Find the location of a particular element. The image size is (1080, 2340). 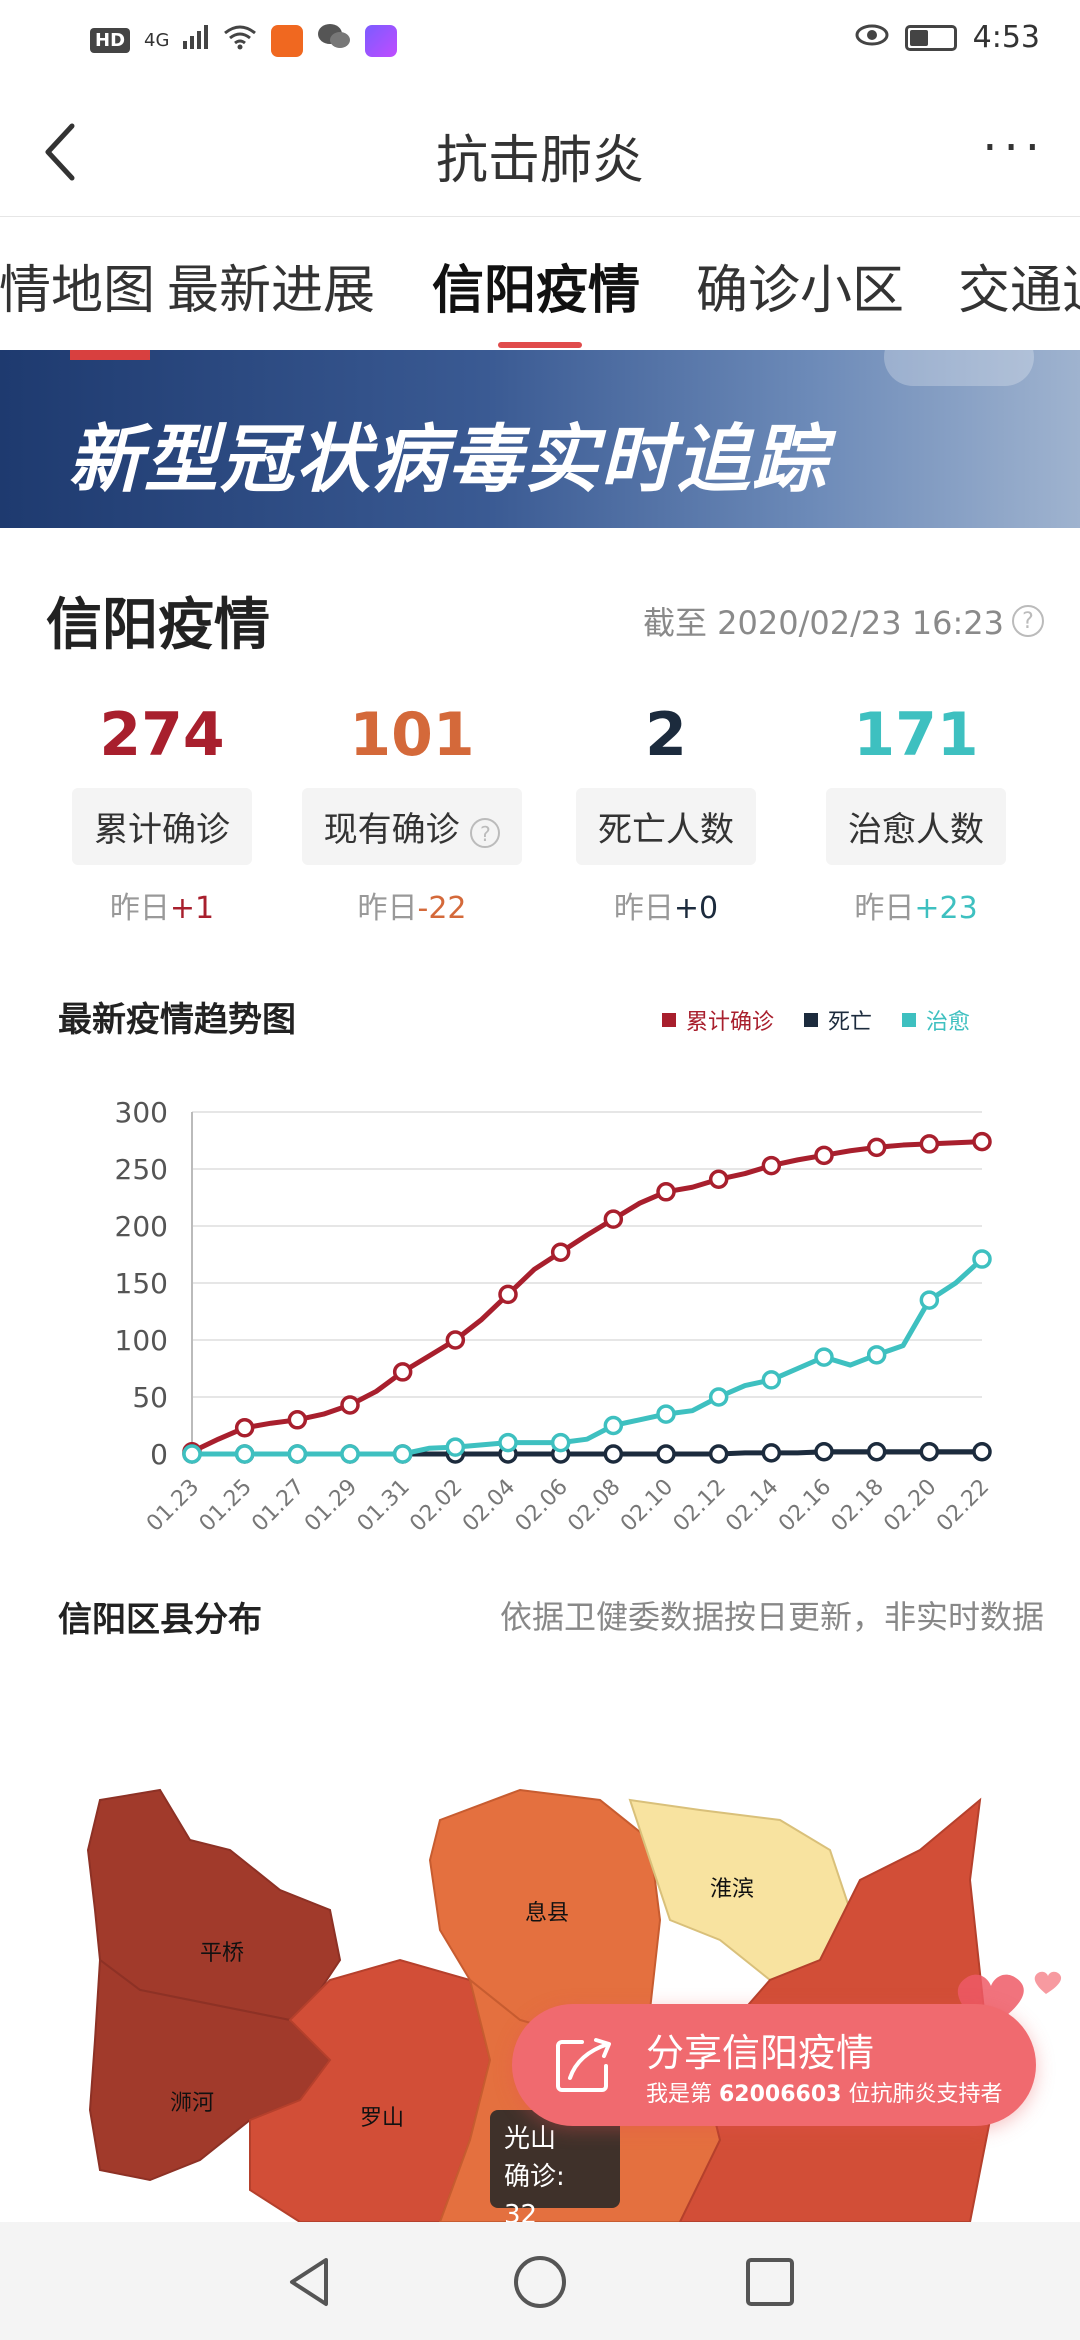

stat-label: 现有确诊 ? is located at coordinates (412, 826).